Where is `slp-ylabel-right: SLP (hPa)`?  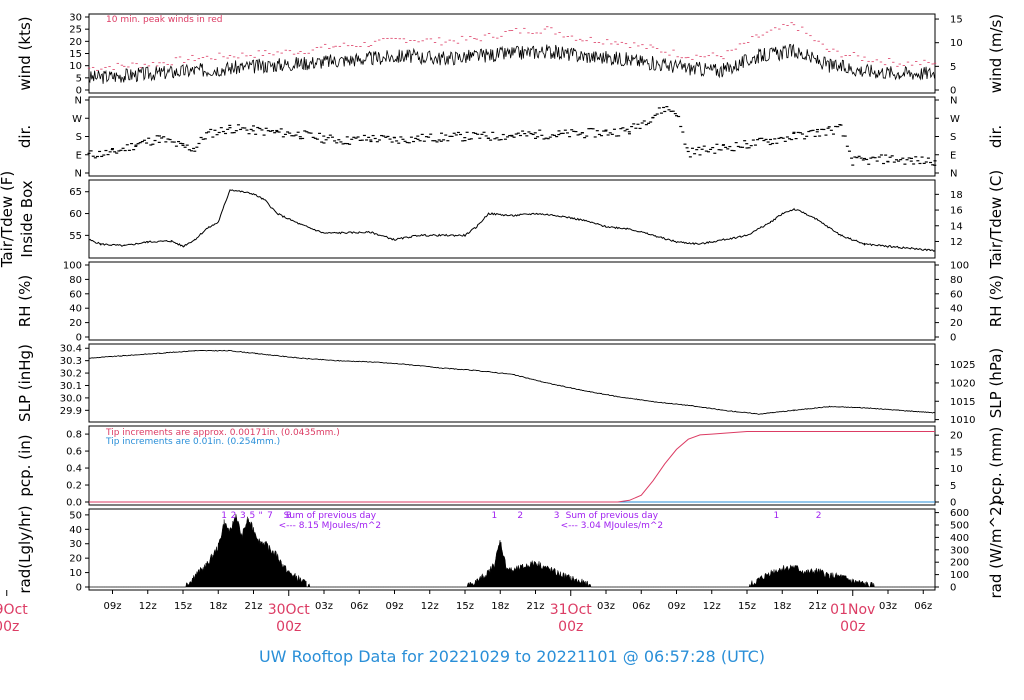
slp-ylabel-right: SLP (hPa) is located at coordinates (996, 383).